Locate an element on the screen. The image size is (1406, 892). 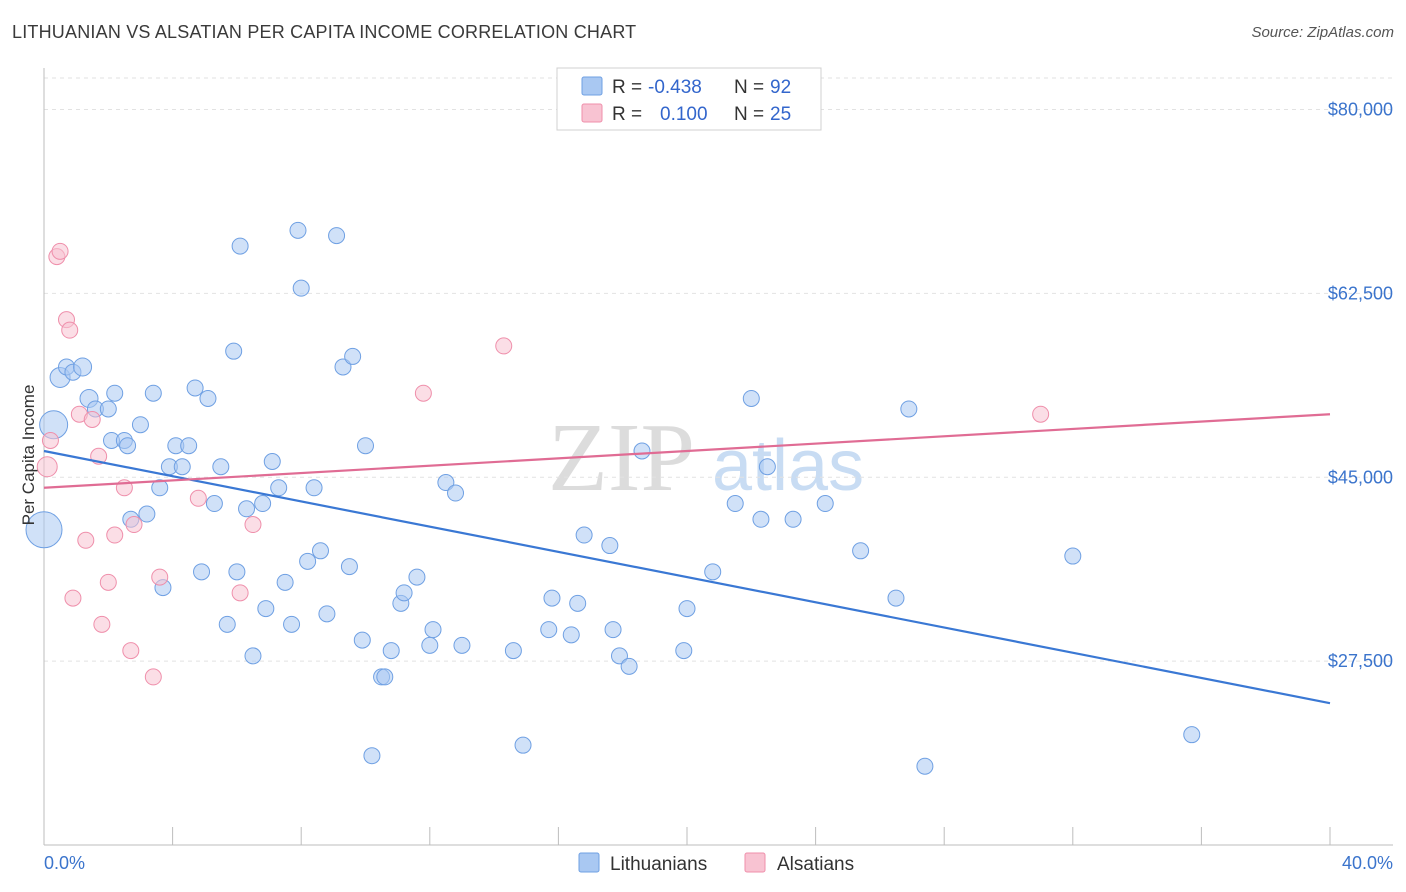
legend-r-value-pink: 0.100 is located at coordinates (684, 114).